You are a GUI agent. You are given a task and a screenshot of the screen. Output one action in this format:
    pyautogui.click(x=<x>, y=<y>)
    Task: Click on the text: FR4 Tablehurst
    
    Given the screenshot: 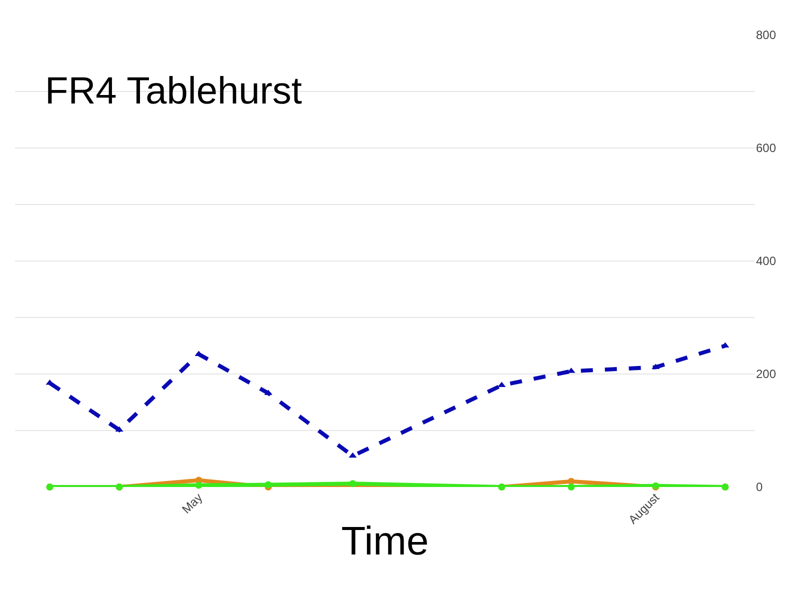 What is the action you would take?
    pyautogui.click(x=173, y=91)
    